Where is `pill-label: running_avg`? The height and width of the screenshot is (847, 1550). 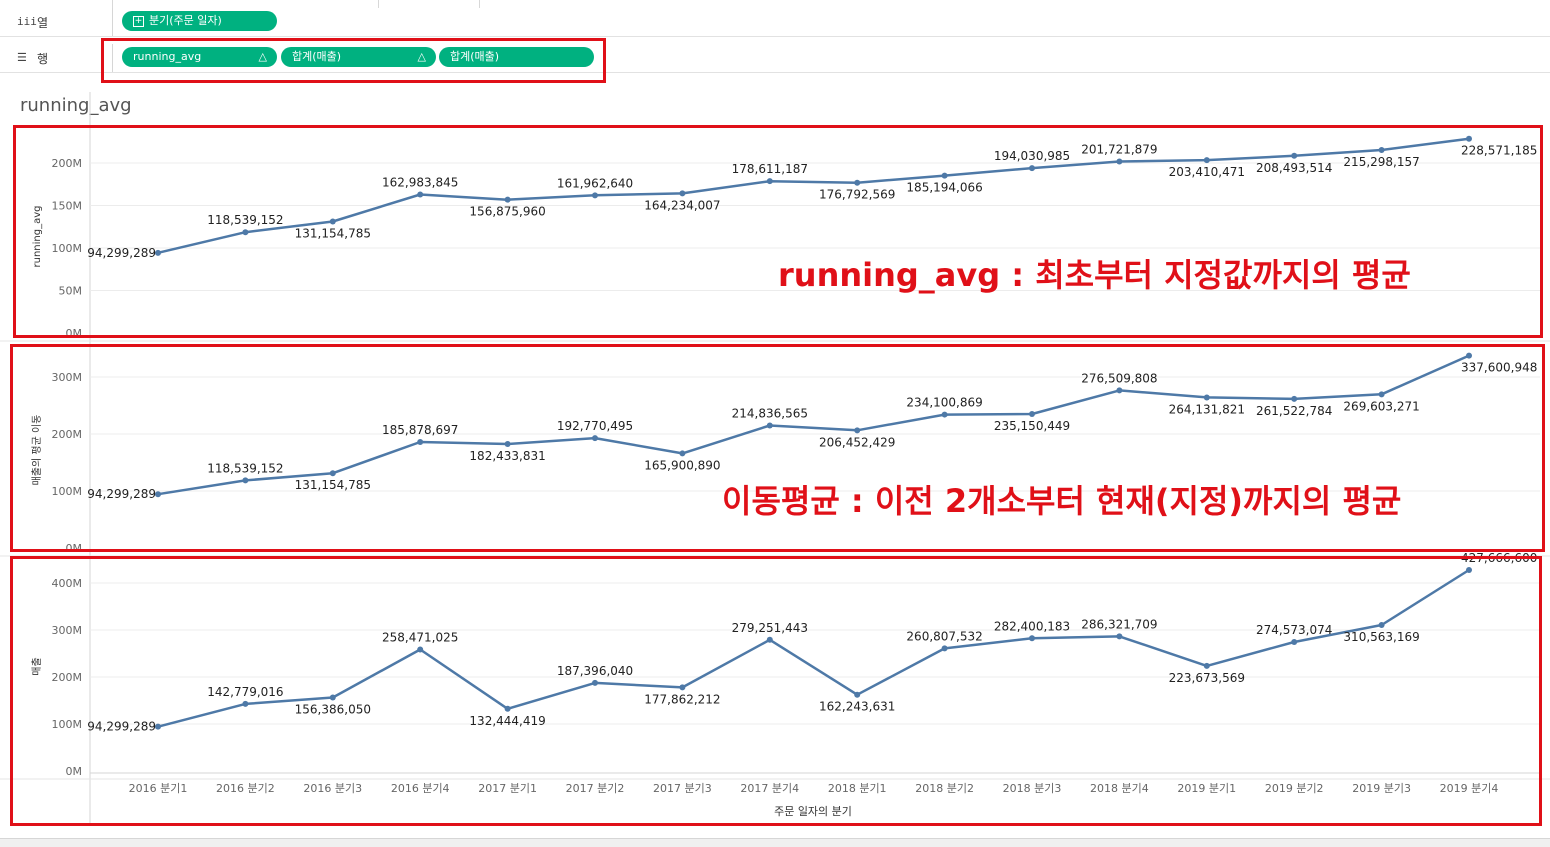
pill-label: running_avg is located at coordinates (167, 56).